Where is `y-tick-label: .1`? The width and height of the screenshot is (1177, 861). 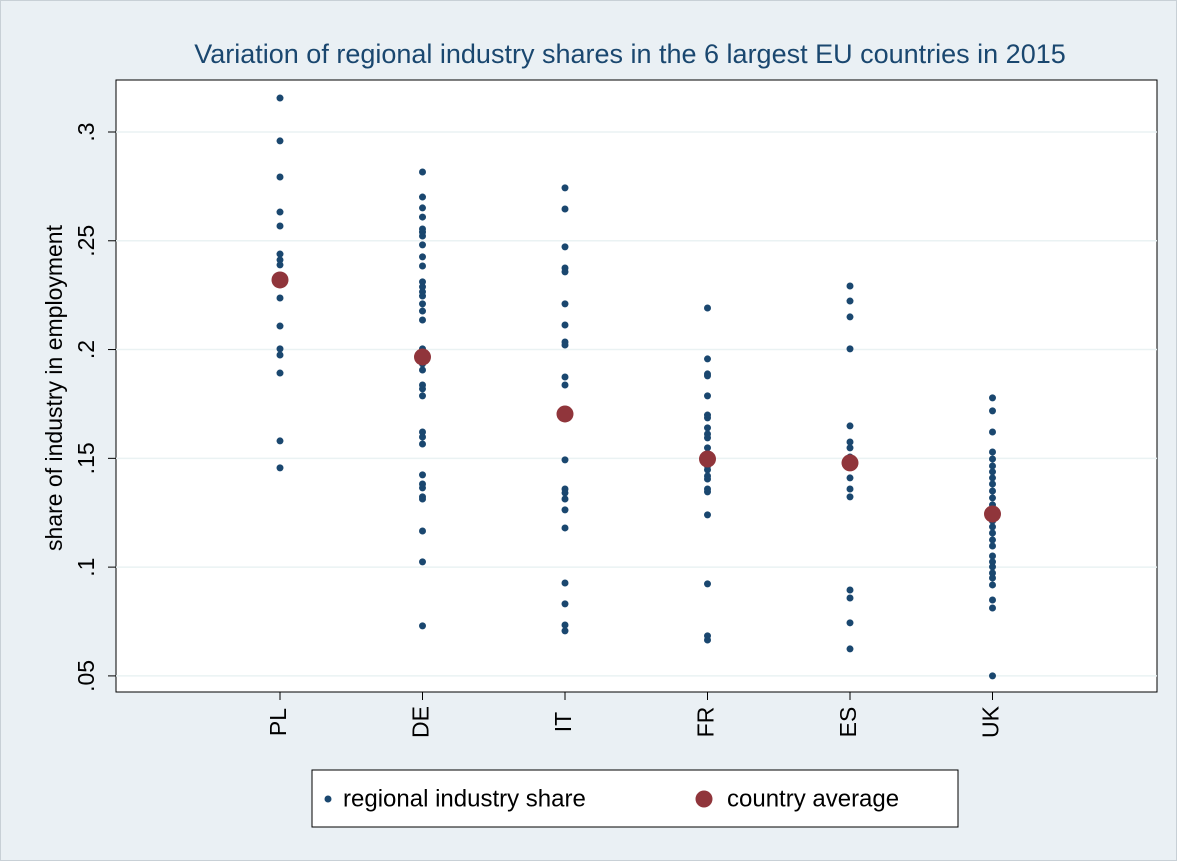 y-tick-label: .1 is located at coordinates (86, 567).